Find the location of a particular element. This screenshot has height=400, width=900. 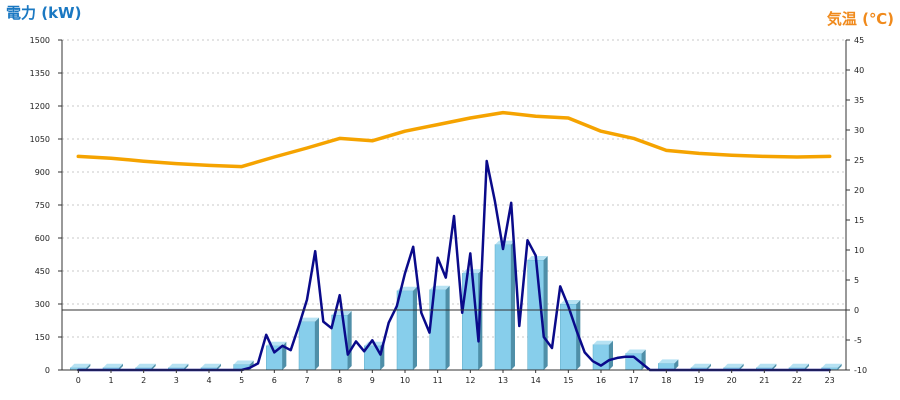

left-tick-label: 1200 is located at coordinates (40, 106).